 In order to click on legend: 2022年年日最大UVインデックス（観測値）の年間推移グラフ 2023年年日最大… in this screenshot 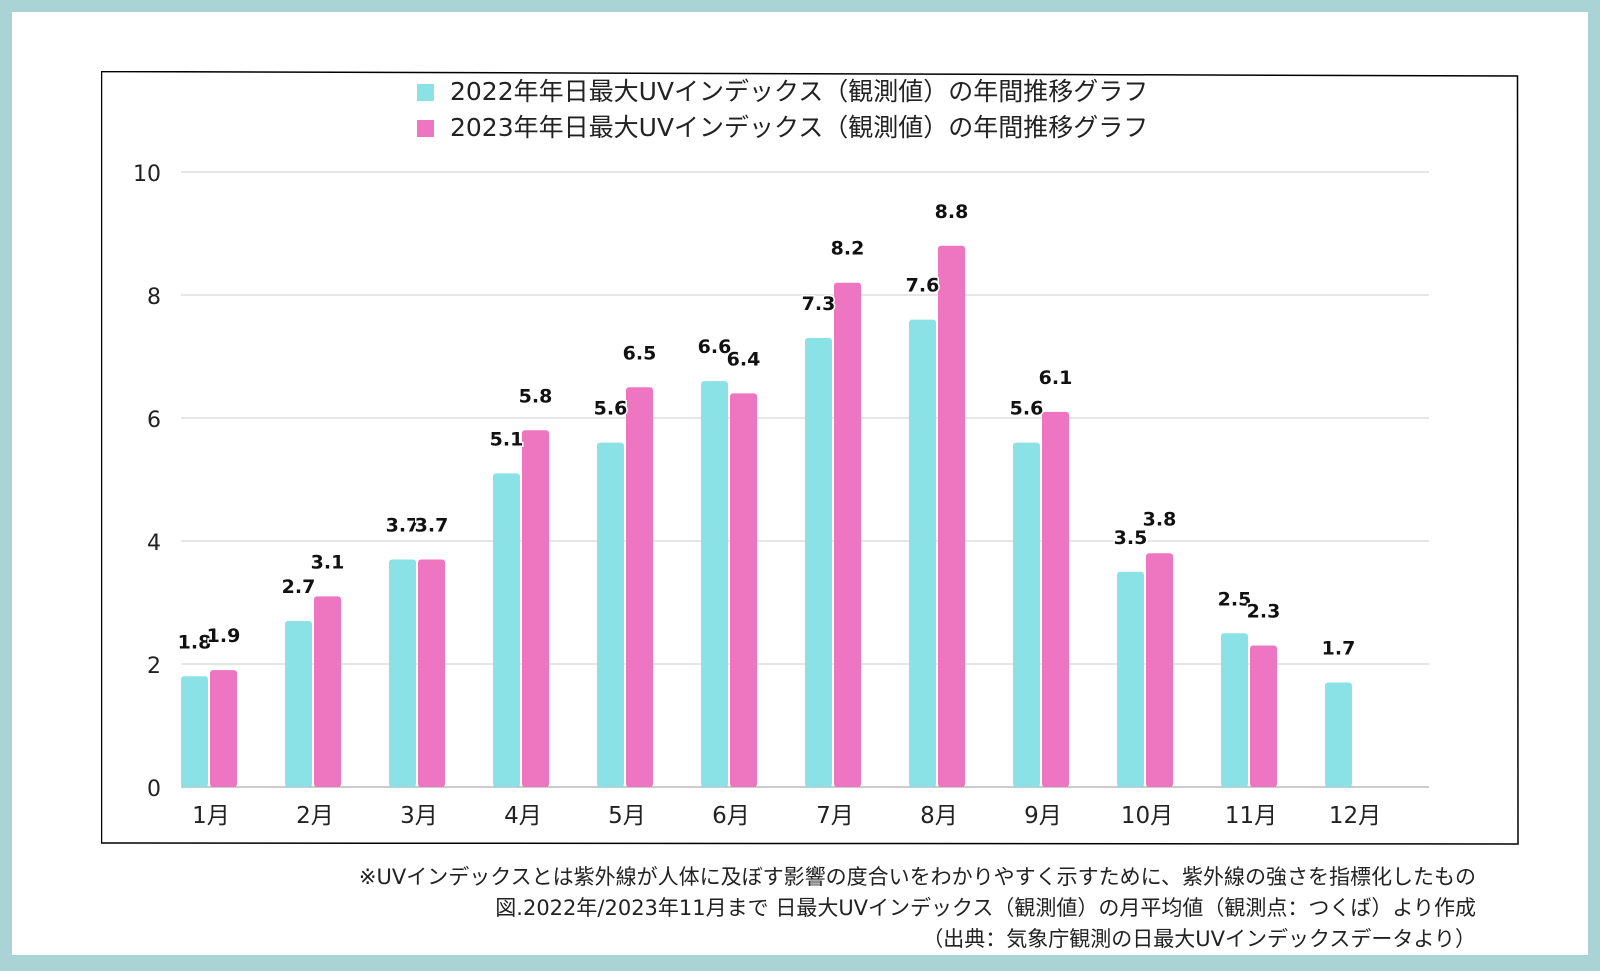, I will do `click(782, 110)`.